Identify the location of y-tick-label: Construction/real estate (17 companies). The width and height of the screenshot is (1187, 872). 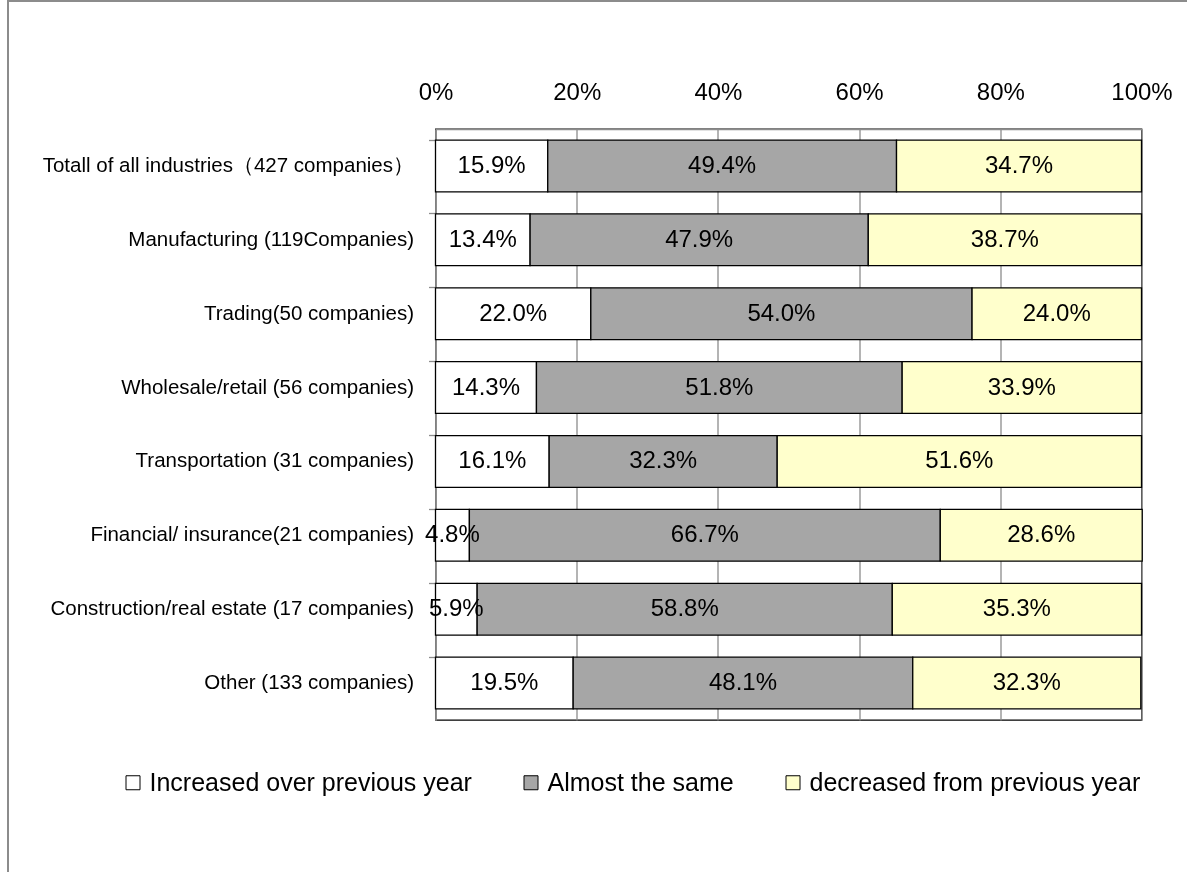
(232, 608).